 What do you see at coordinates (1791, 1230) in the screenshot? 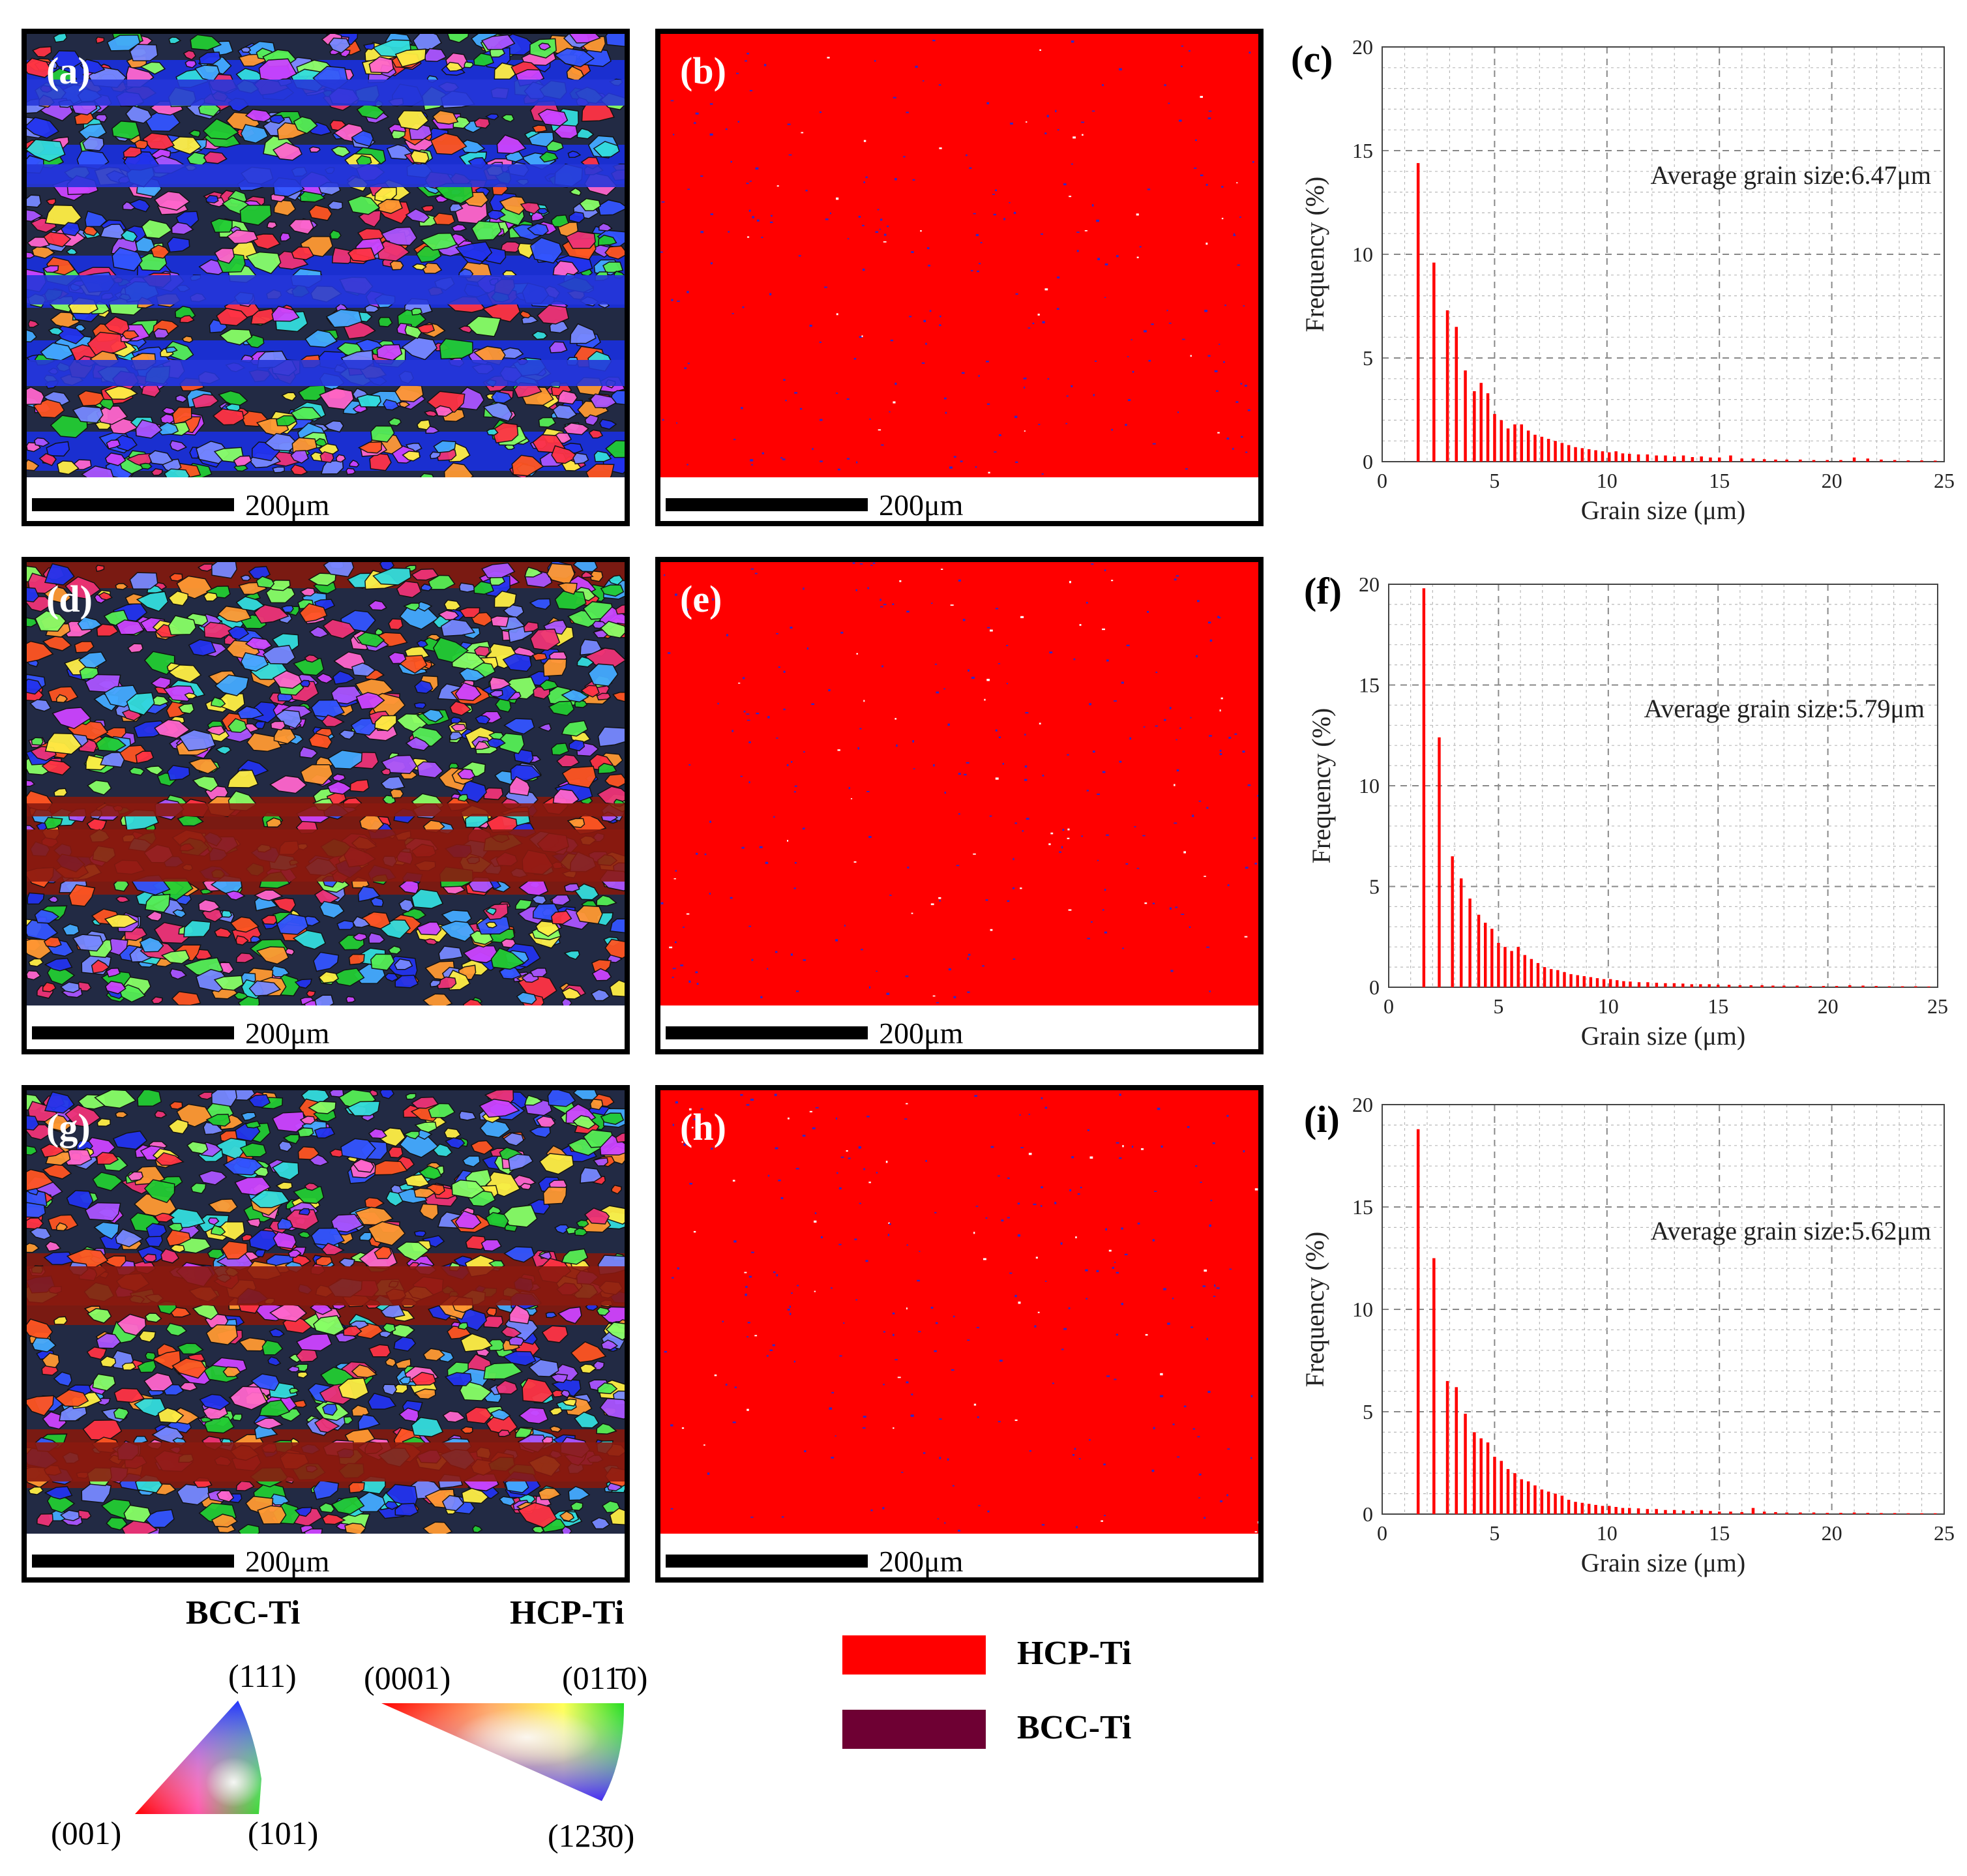
I see `annotation-i: Average grain size:5.62μm` at bounding box center [1791, 1230].